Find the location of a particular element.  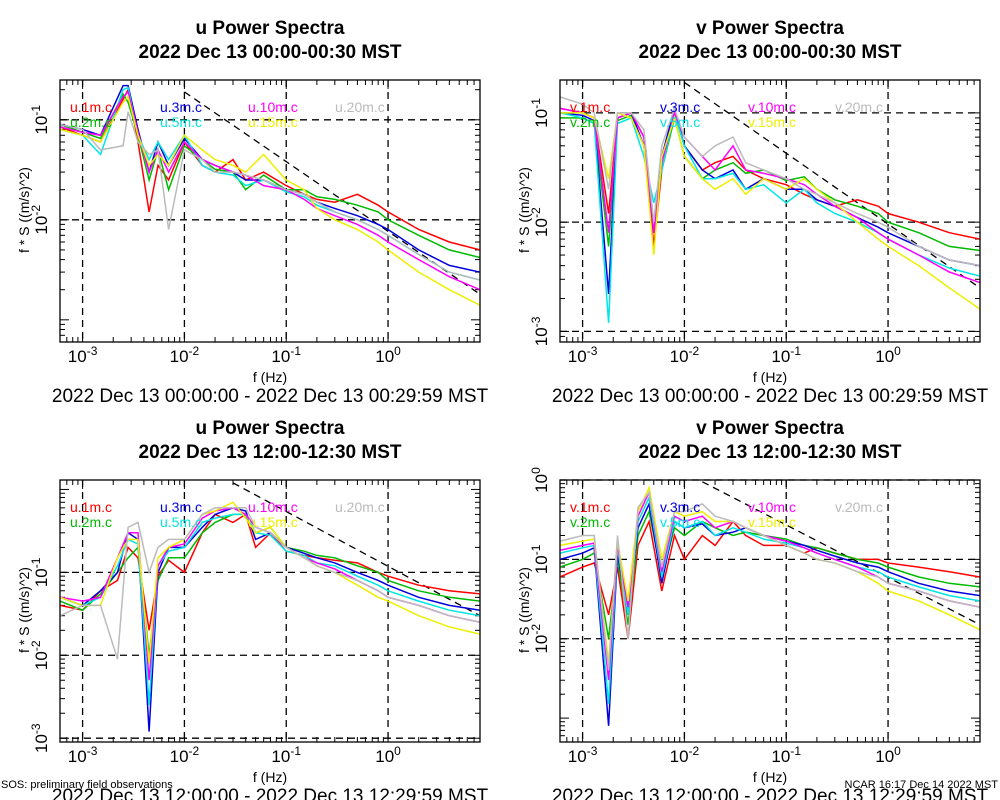

y-tick-label: 100 is located at coordinates (540, 480).